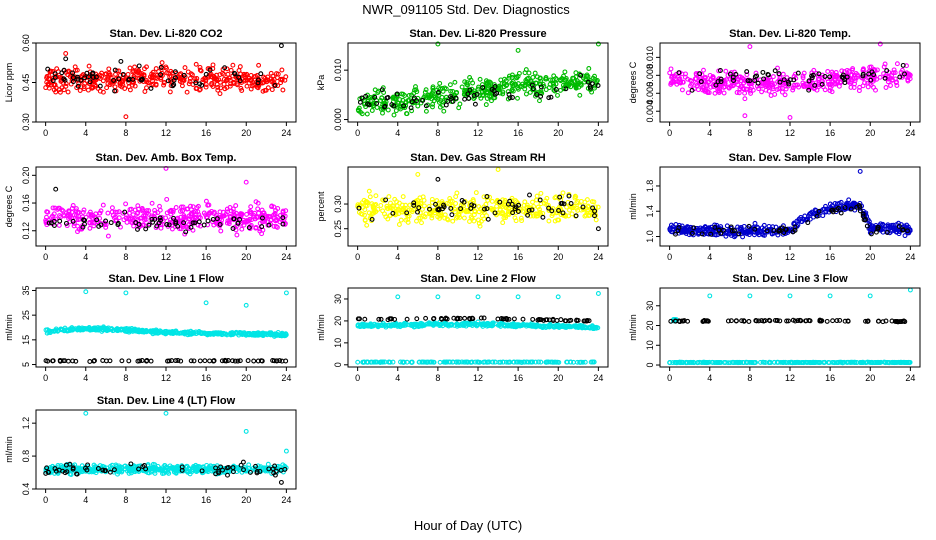 This screenshot has height=540, width=936. I want to click on data-points, so click(478, 79).